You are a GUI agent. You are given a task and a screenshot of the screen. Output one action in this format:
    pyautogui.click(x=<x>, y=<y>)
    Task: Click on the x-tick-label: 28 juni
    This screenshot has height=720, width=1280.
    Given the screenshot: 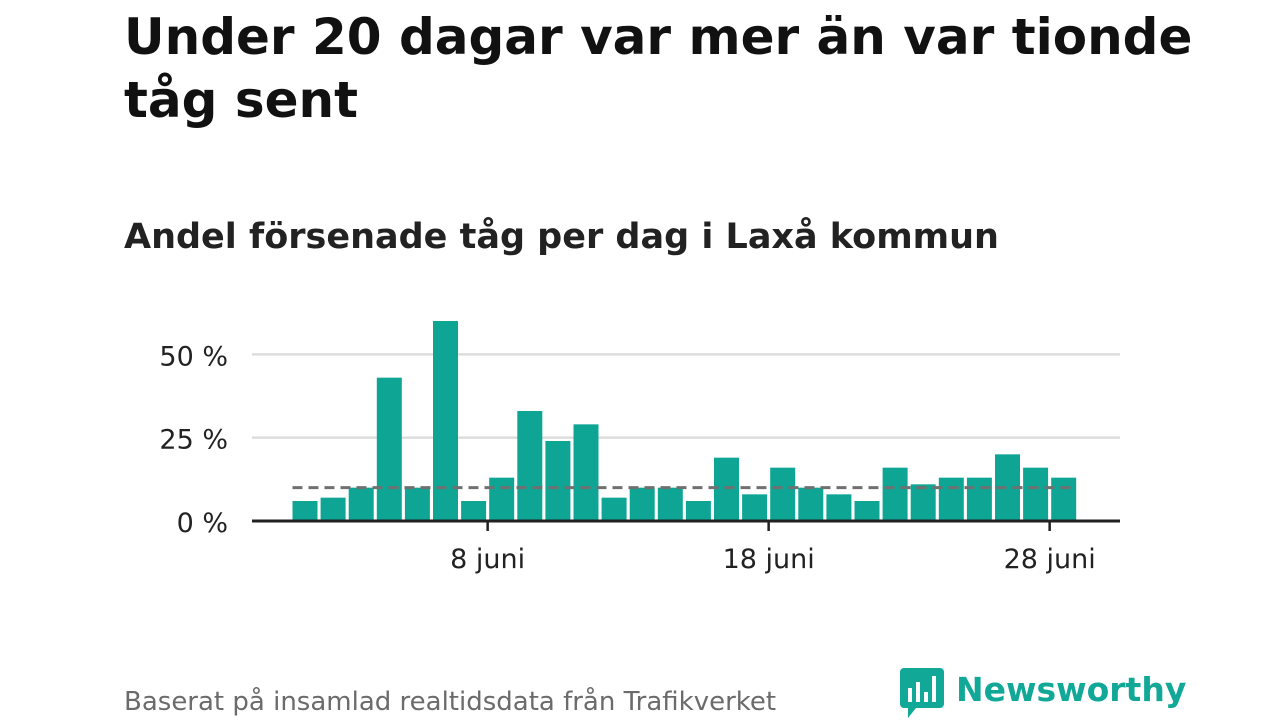 What is the action you would take?
    pyautogui.click(x=1050, y=559)
    